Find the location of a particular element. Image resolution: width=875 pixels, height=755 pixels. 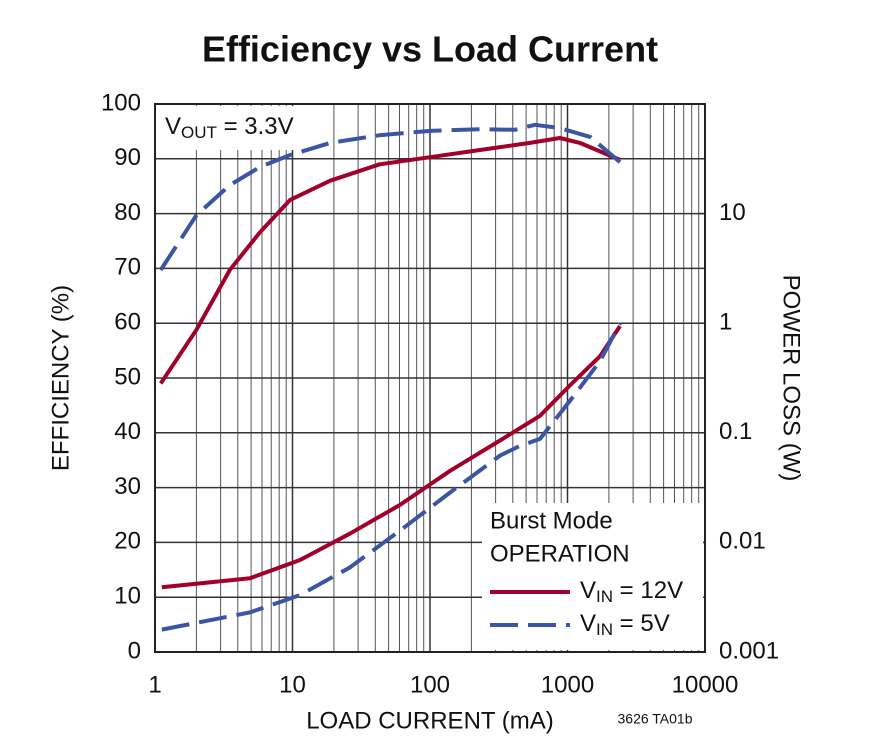

y-tick-label: 10 is located at coordinates (127, 596).